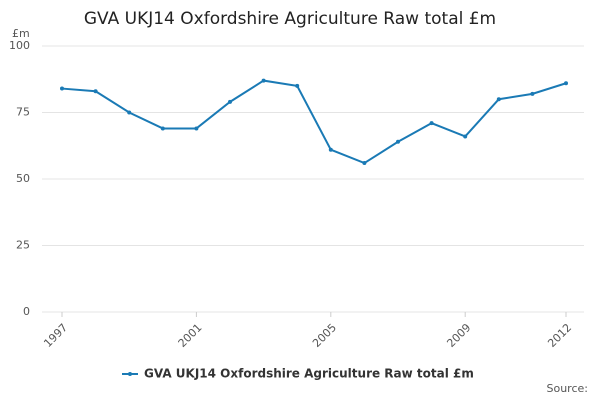 The height and width of the screenshot is (400, 600). I want to click on x-tick-label: 1997, so click(55, 335).